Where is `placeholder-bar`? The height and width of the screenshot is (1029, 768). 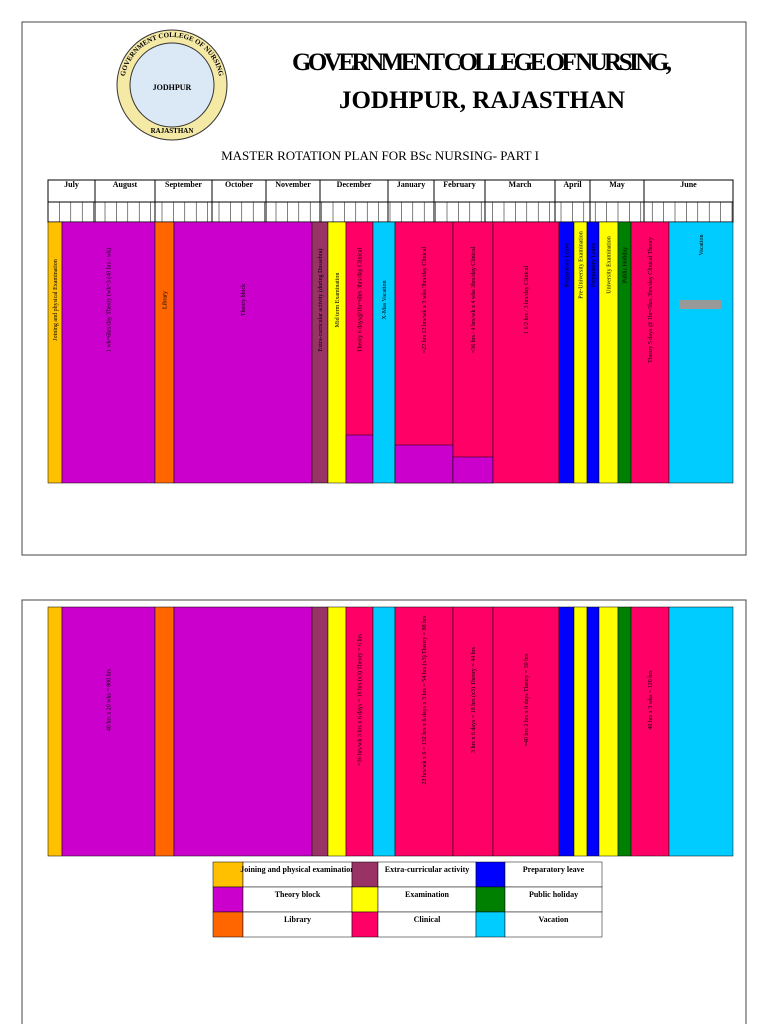 placeholder-bar is located at coordinates (700, 304).